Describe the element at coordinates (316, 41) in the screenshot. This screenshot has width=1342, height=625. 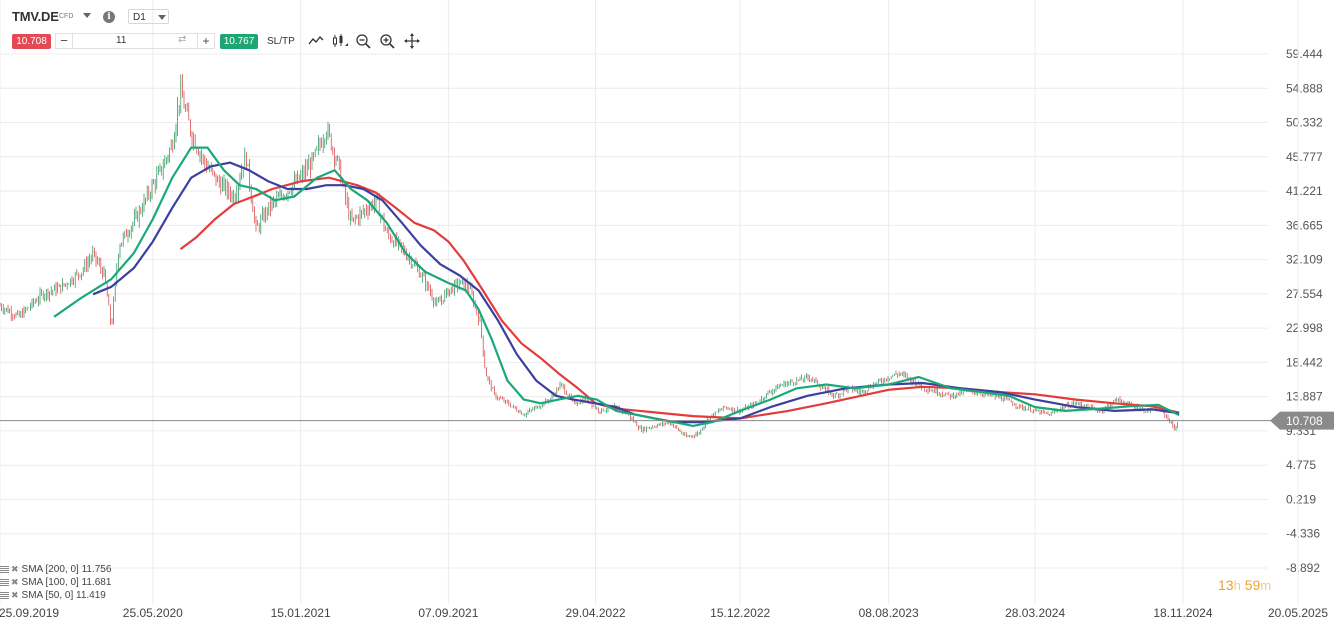
I see `line-type-icon` at that location.